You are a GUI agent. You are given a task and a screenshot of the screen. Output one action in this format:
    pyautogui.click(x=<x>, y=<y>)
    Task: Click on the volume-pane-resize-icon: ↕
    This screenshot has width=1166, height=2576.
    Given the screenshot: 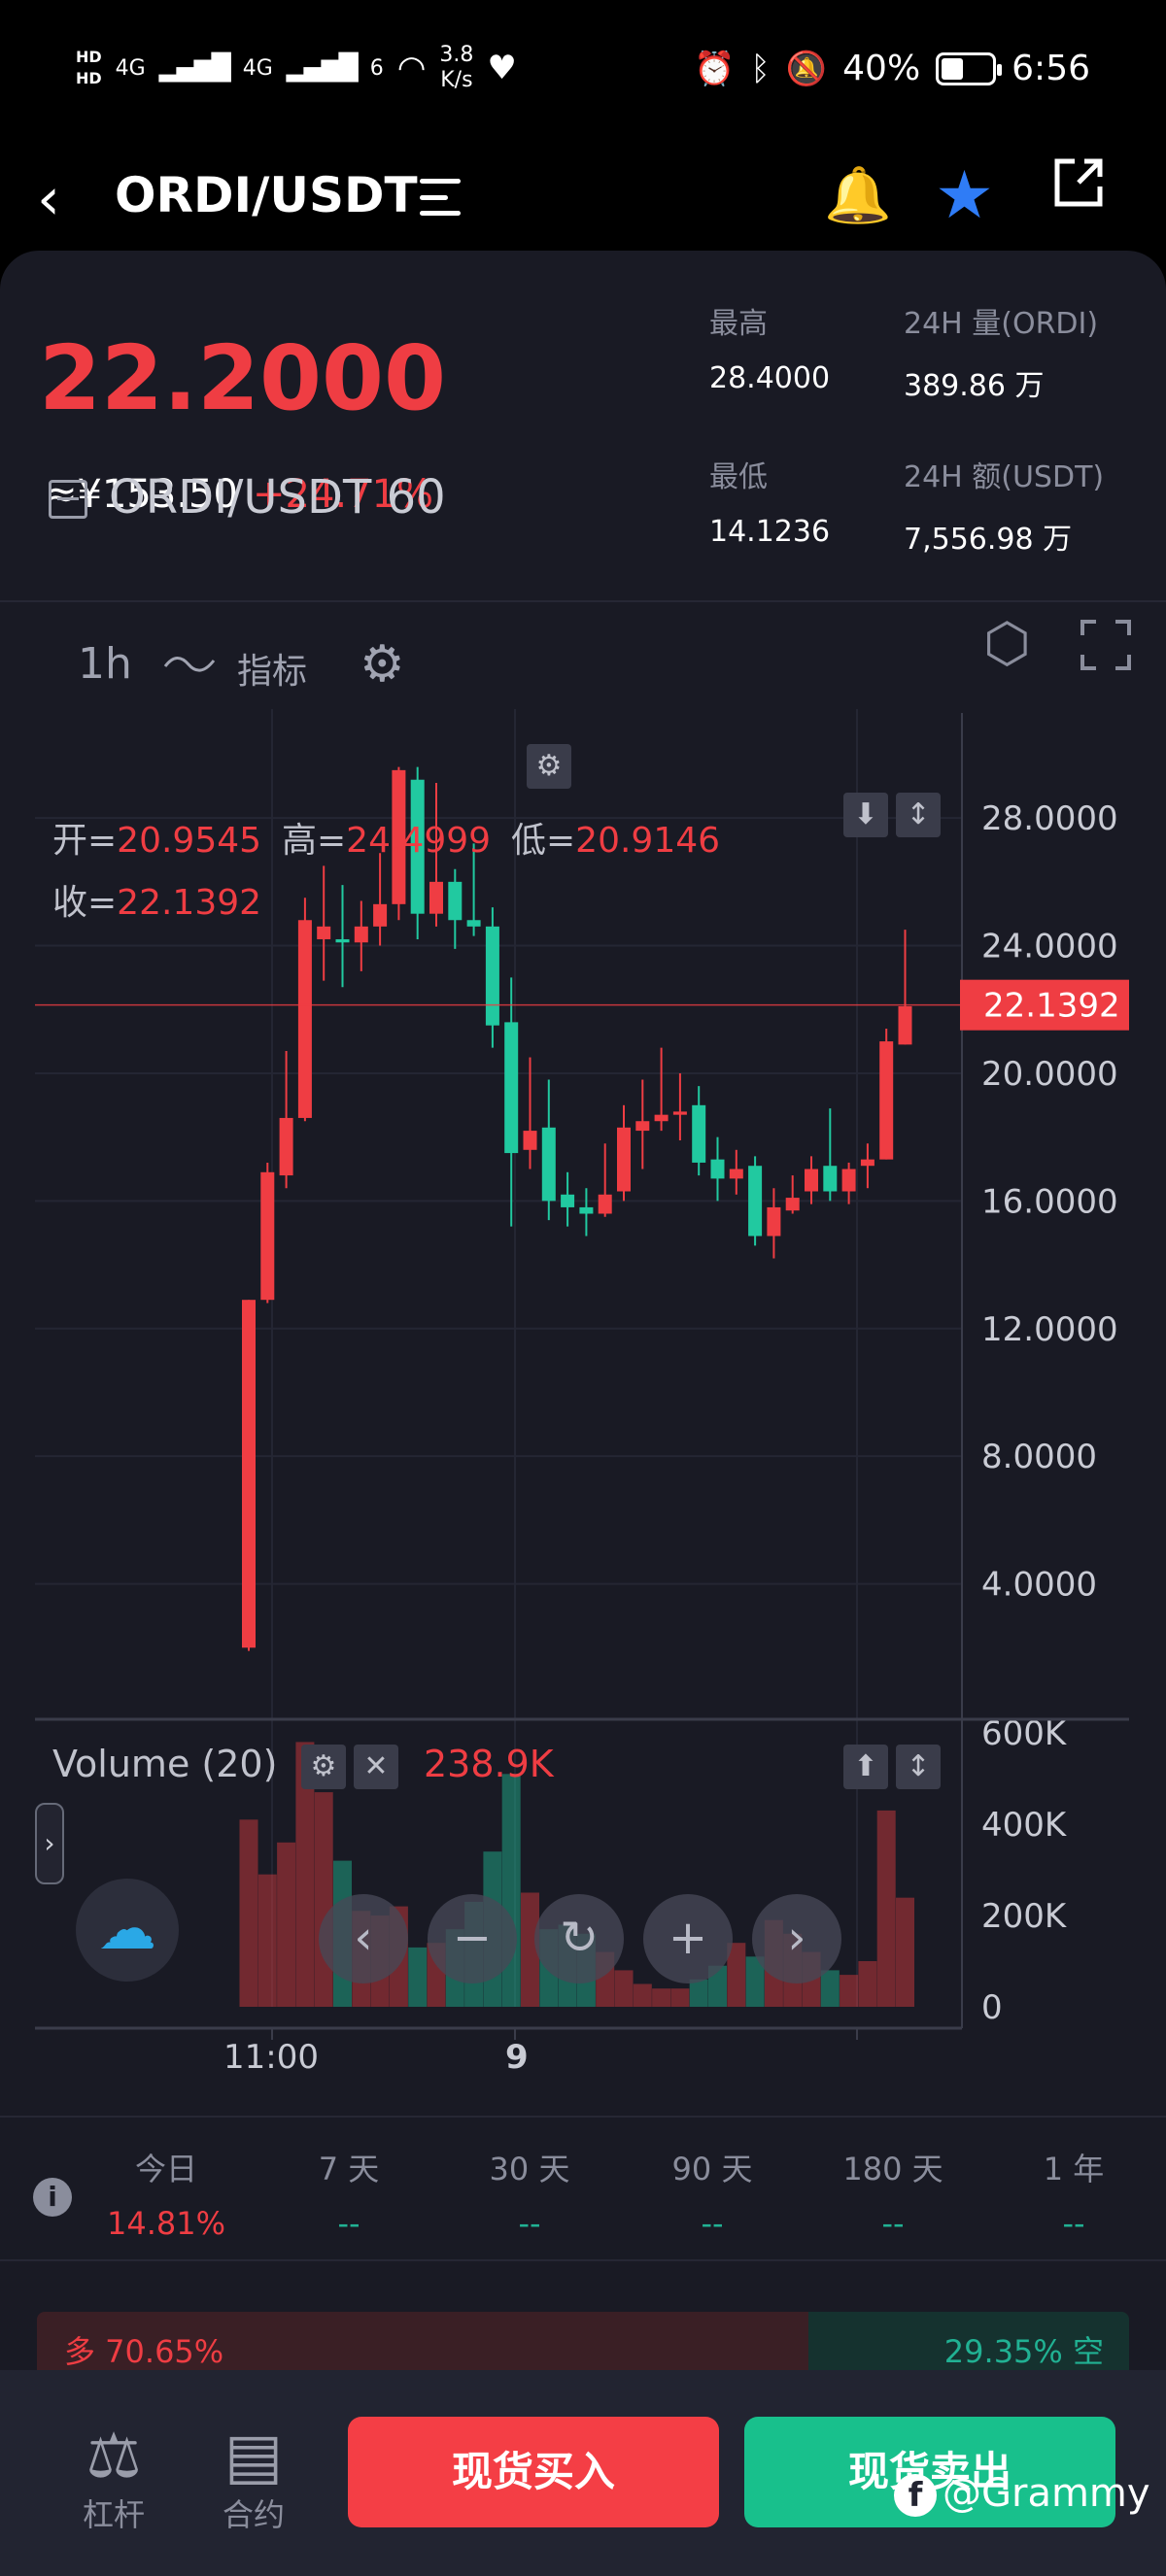 What is the action you would take?
    pyautogui.click(x=918, y=1767)
    